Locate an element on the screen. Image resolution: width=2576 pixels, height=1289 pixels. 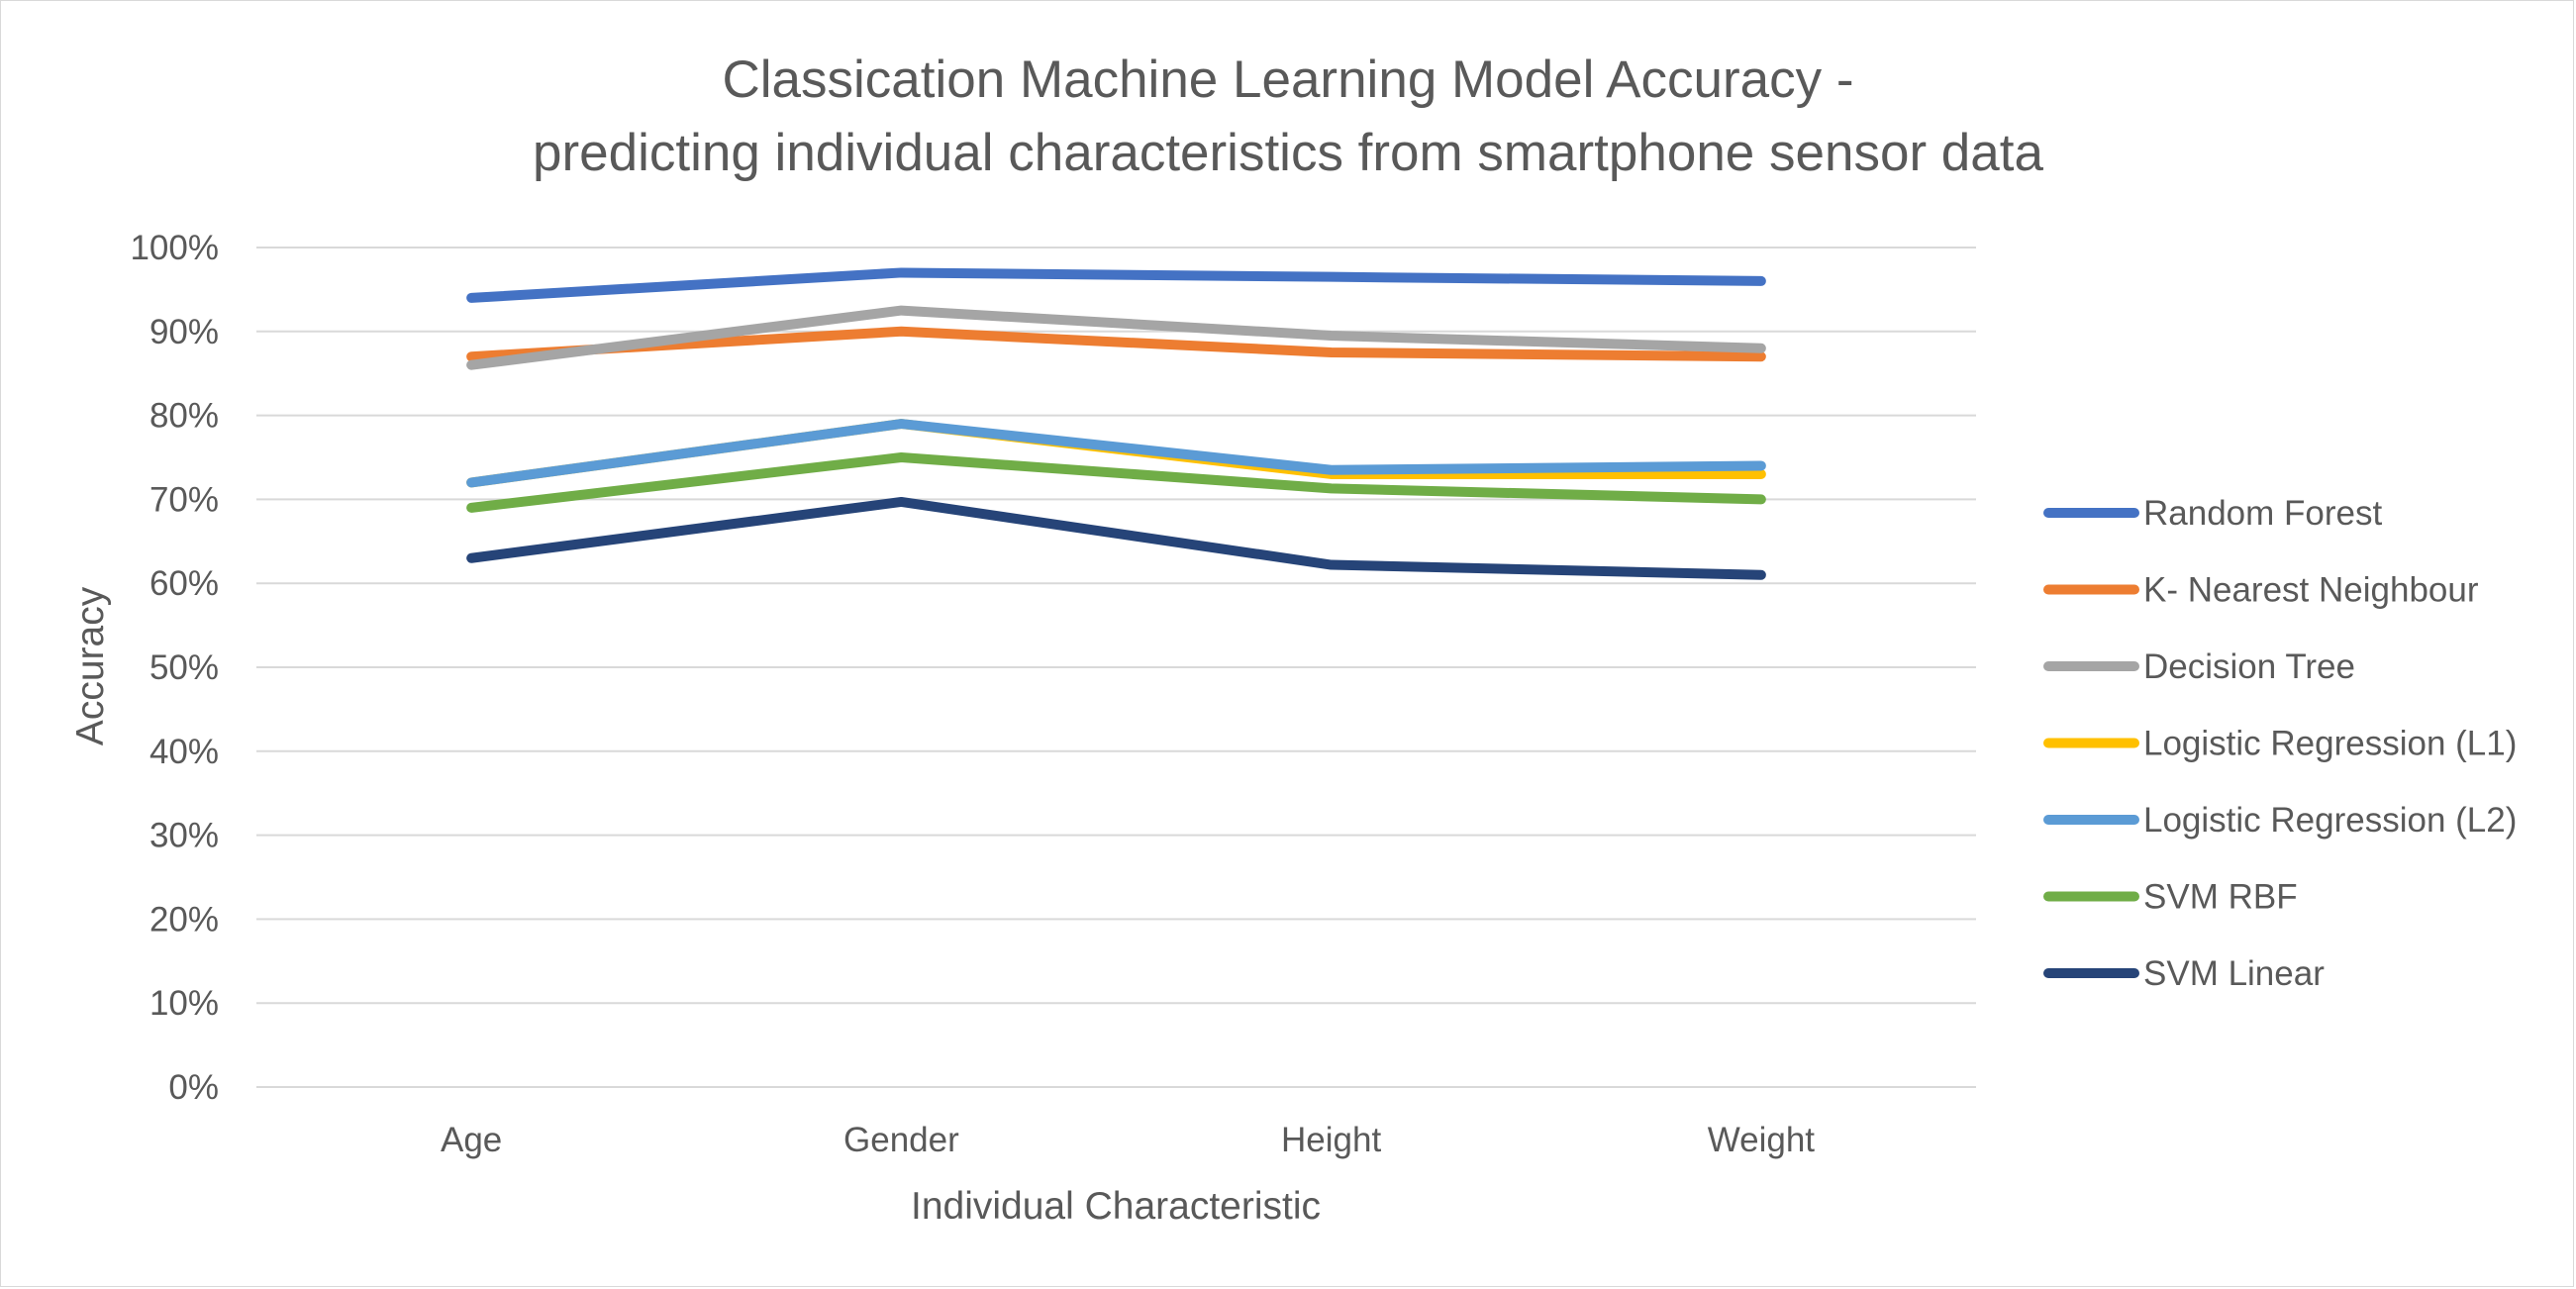
x-axis-title: Individual Characteristic is located at coordinates (1116, 1207).